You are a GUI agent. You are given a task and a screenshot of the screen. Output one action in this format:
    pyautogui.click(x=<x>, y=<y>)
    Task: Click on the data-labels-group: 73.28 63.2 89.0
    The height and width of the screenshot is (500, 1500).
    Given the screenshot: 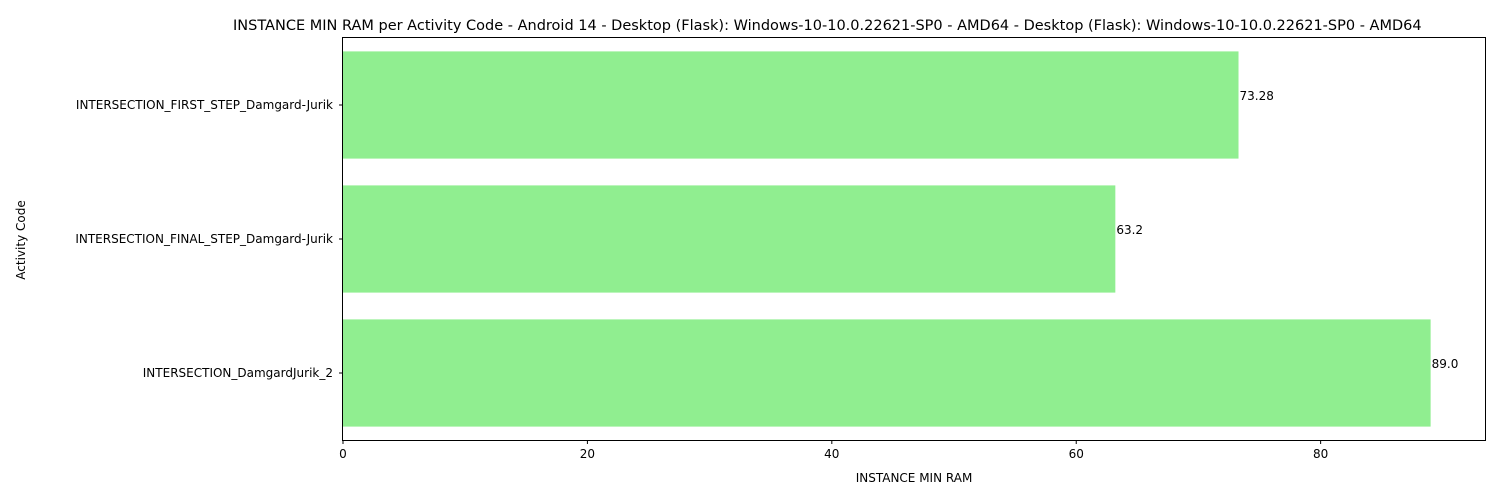 What is the action you would take?
    pyautogui.click(x=1287, y=230)
    